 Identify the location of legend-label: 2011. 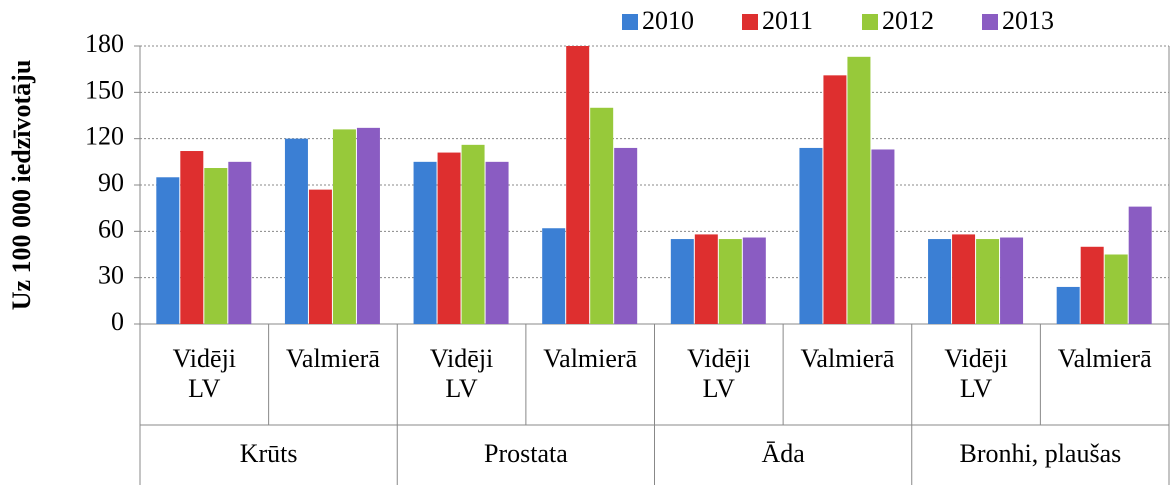
(787, 20).